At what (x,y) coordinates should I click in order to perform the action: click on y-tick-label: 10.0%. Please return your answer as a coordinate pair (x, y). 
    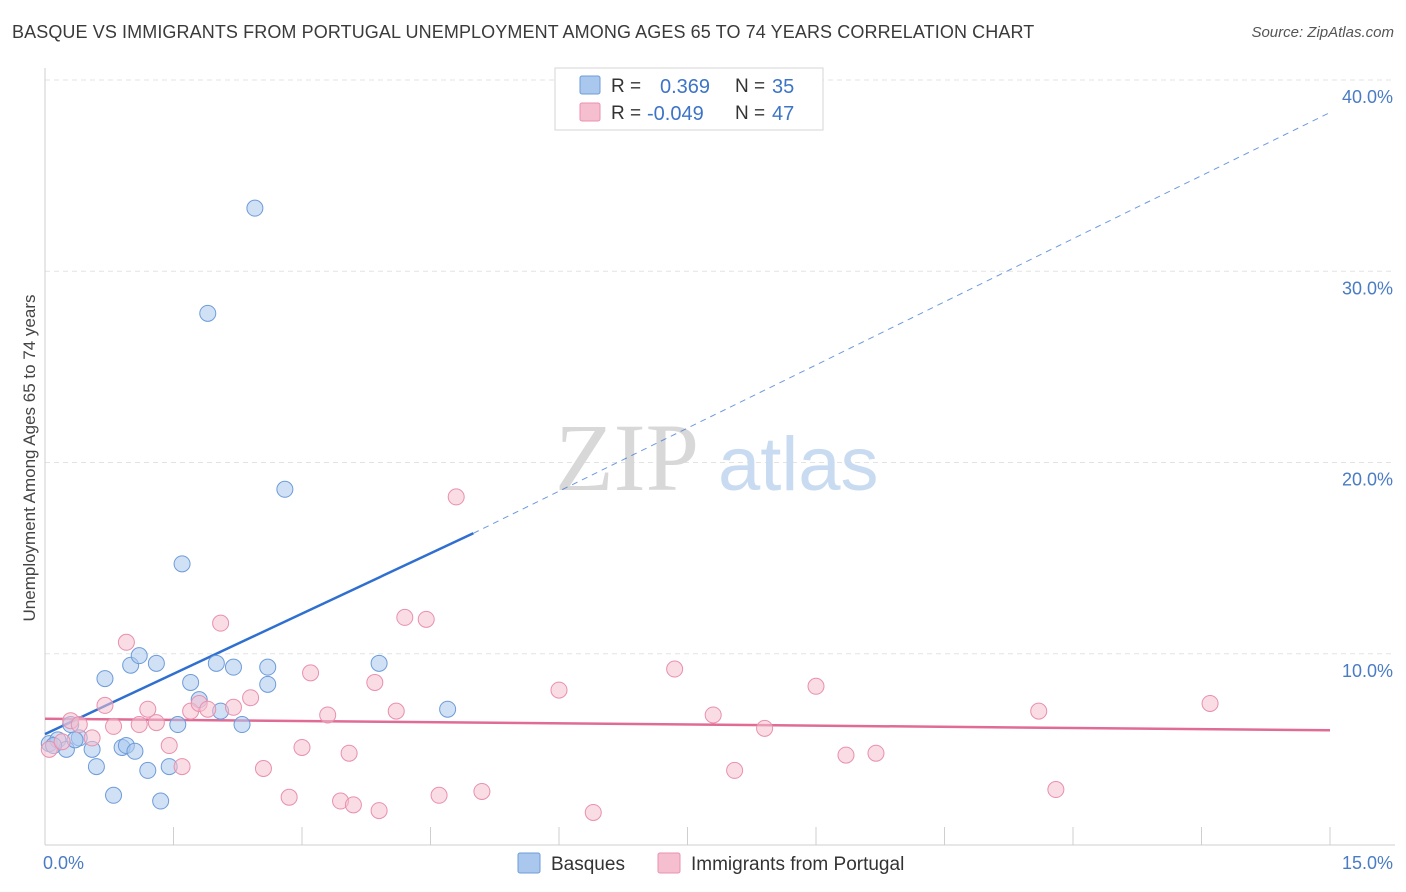
    Looking at the image, I should click on (1367, 671).